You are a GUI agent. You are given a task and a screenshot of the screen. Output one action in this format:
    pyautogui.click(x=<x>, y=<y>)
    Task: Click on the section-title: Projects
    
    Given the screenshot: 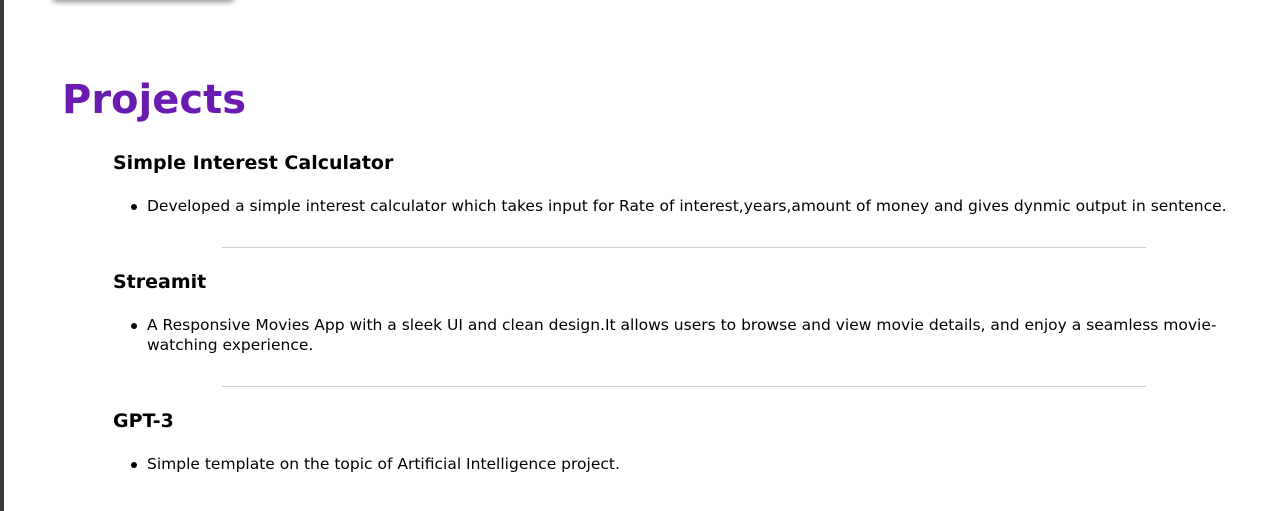 What is the action you would take?
    pyautogui.click(x=154, y=100)
    